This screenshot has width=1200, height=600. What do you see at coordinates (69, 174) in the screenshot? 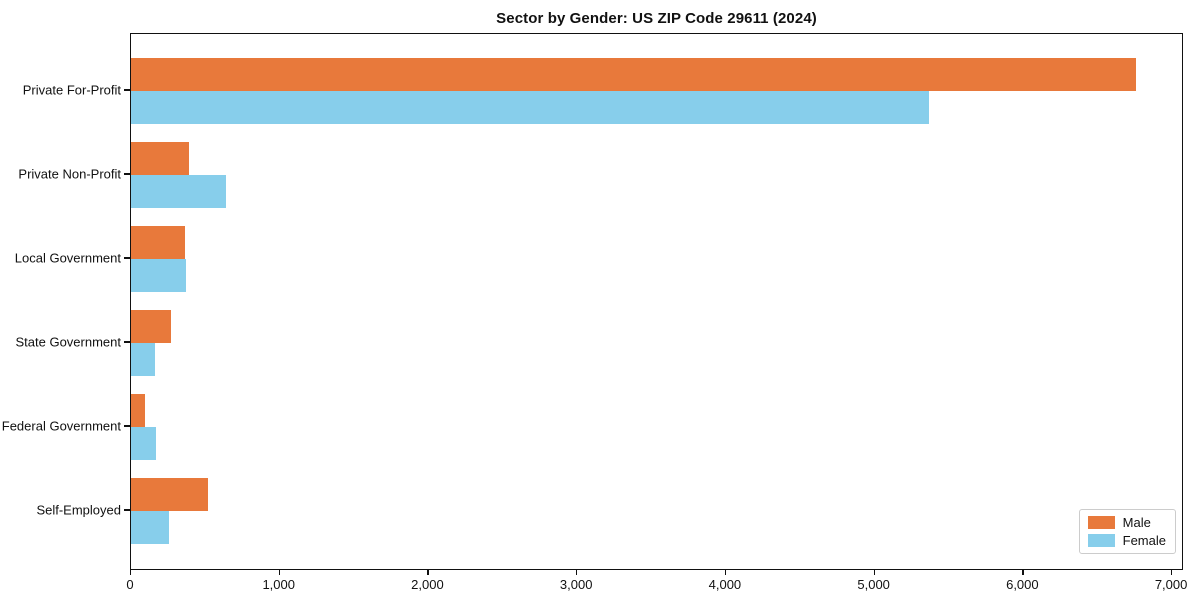
I see `y-axis-label: Private Non-Profit` at bounding box center [69, 174].